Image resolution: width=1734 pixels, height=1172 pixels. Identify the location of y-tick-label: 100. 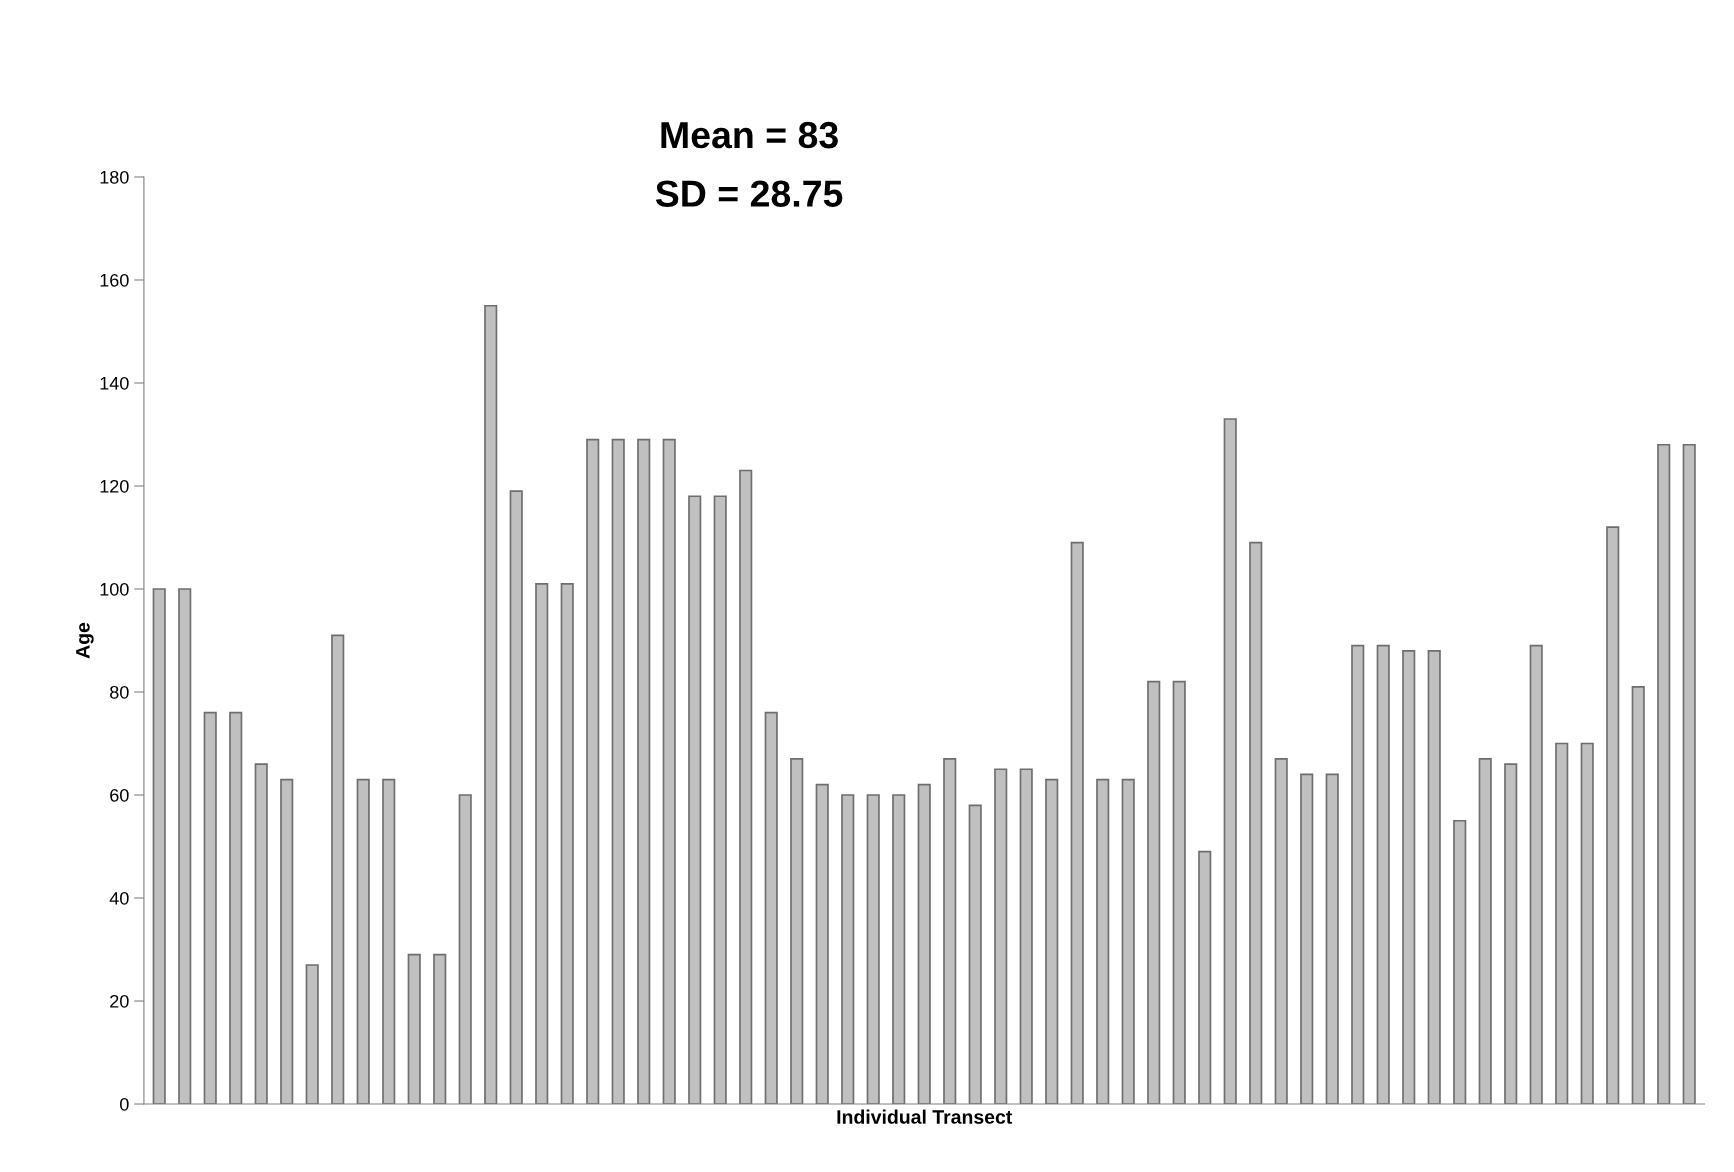
(114, 589).